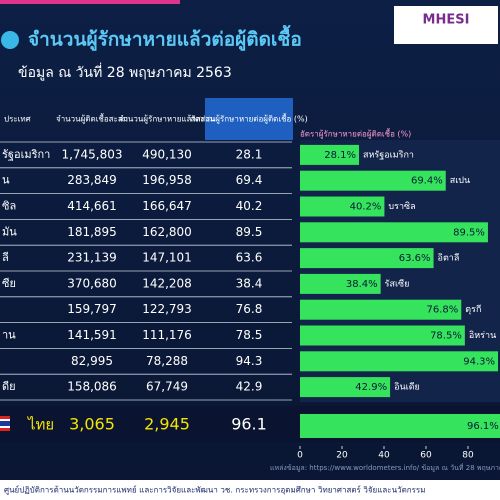  What do you see at coordinates (300, 456) in the screenshot?
I see `x-tick-label: 0` at bounding box center [300, 456].